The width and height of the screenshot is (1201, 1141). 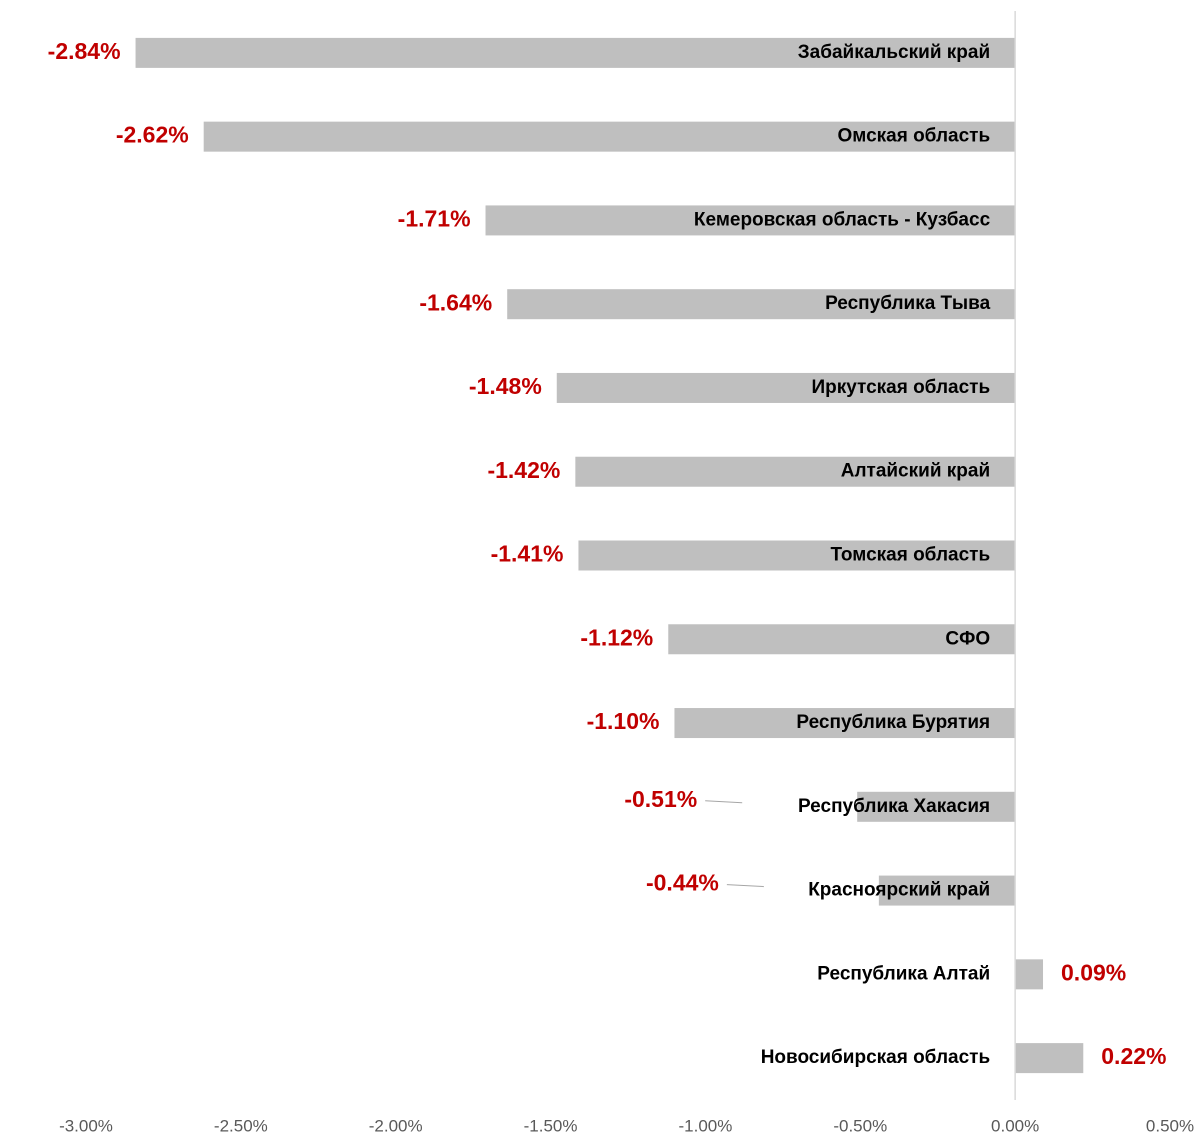 What do you see at coordinates (505, 386) in the screenshot?
I see `value-label: -1.48%` at bounding box center [505, 386].